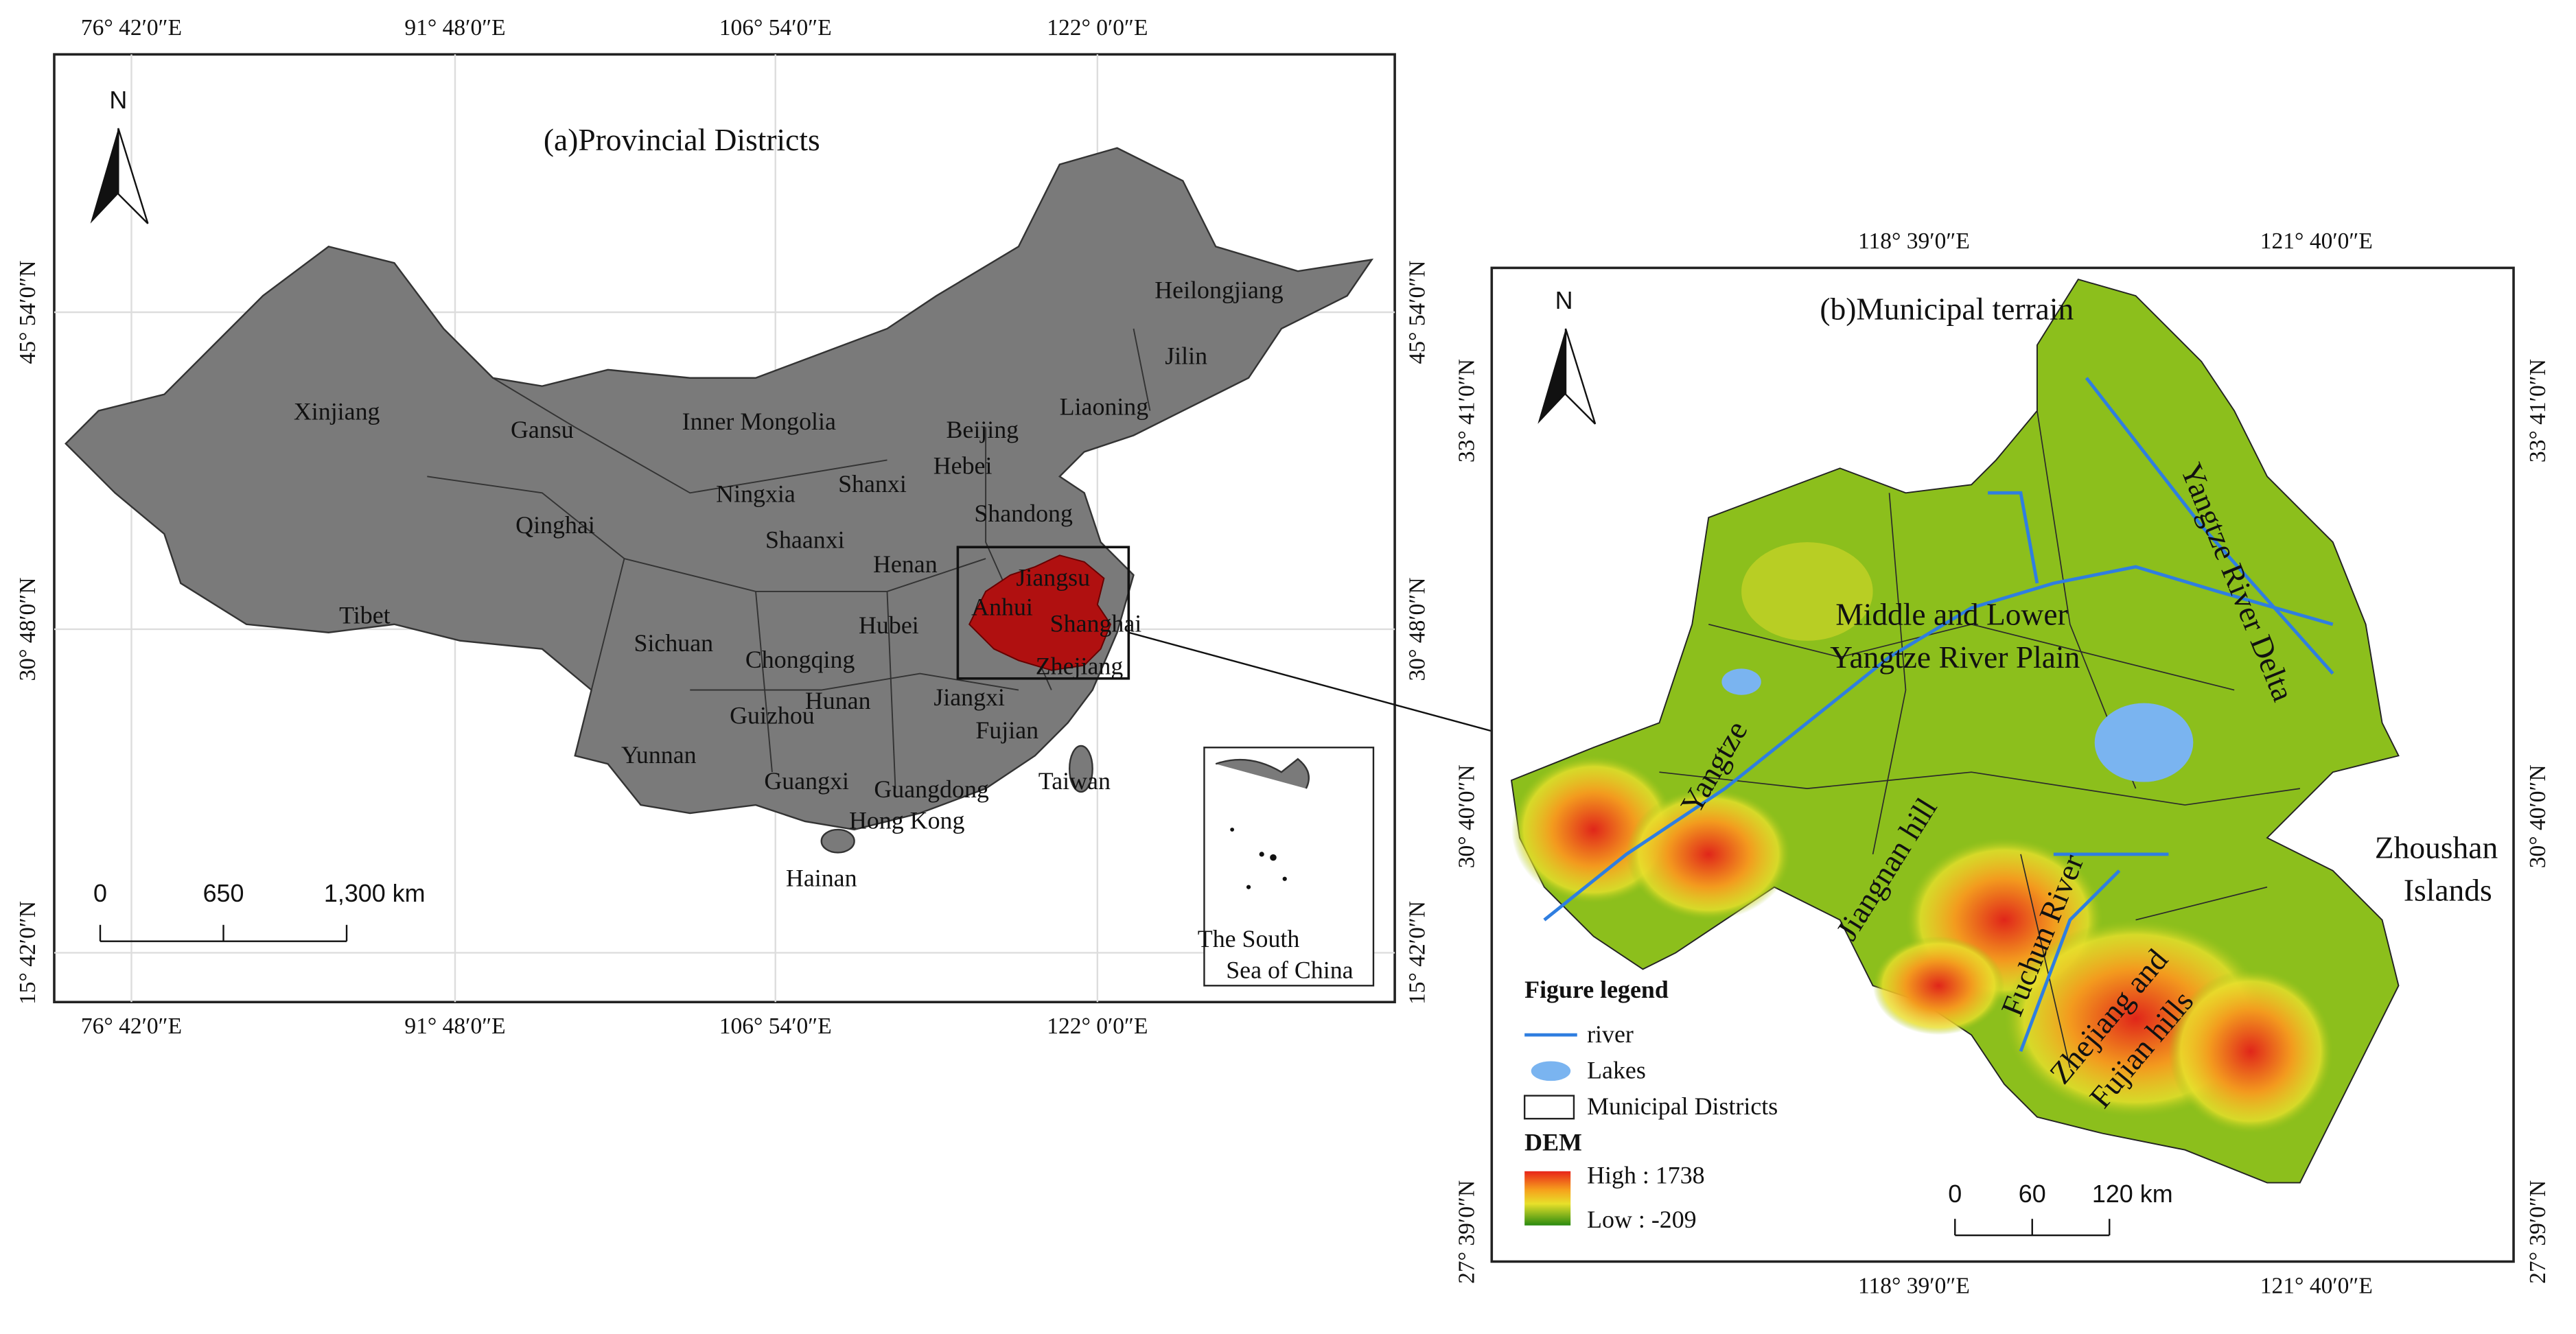 The image size is (2576, 1334). I want to click on province-label: Shanghai, so click(1096, 623).